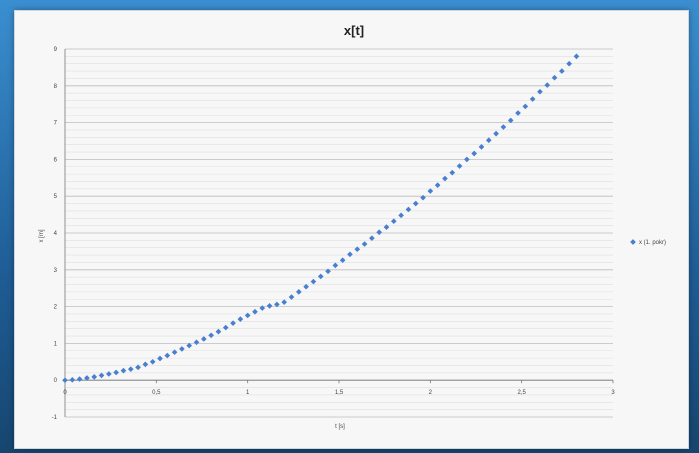 The width and height of the screenshot is (699, 453). I want to click on chart-title: x[t], so click(354, 30).